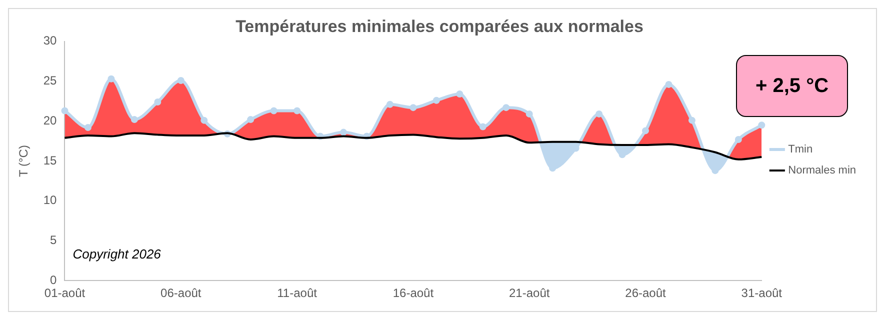 The width and height of the screenshot is (883, 318). I want to click on x-tick-label: 31-août, so click(762, 293).